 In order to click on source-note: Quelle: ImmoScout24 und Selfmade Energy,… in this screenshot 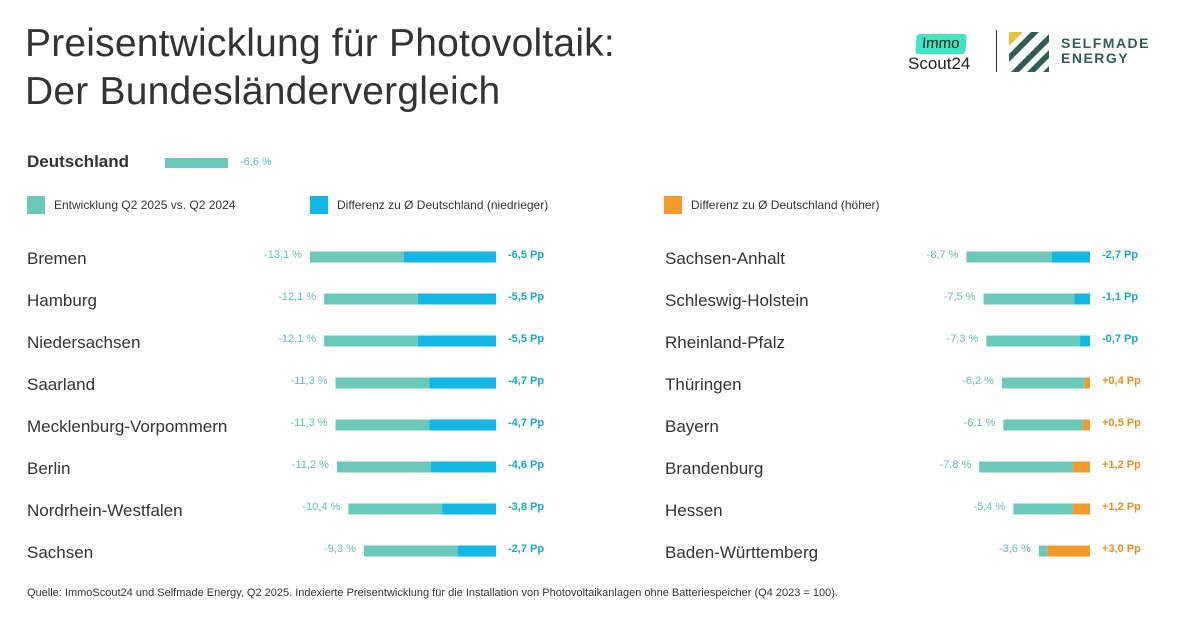, I will do `click(432, 593)`.